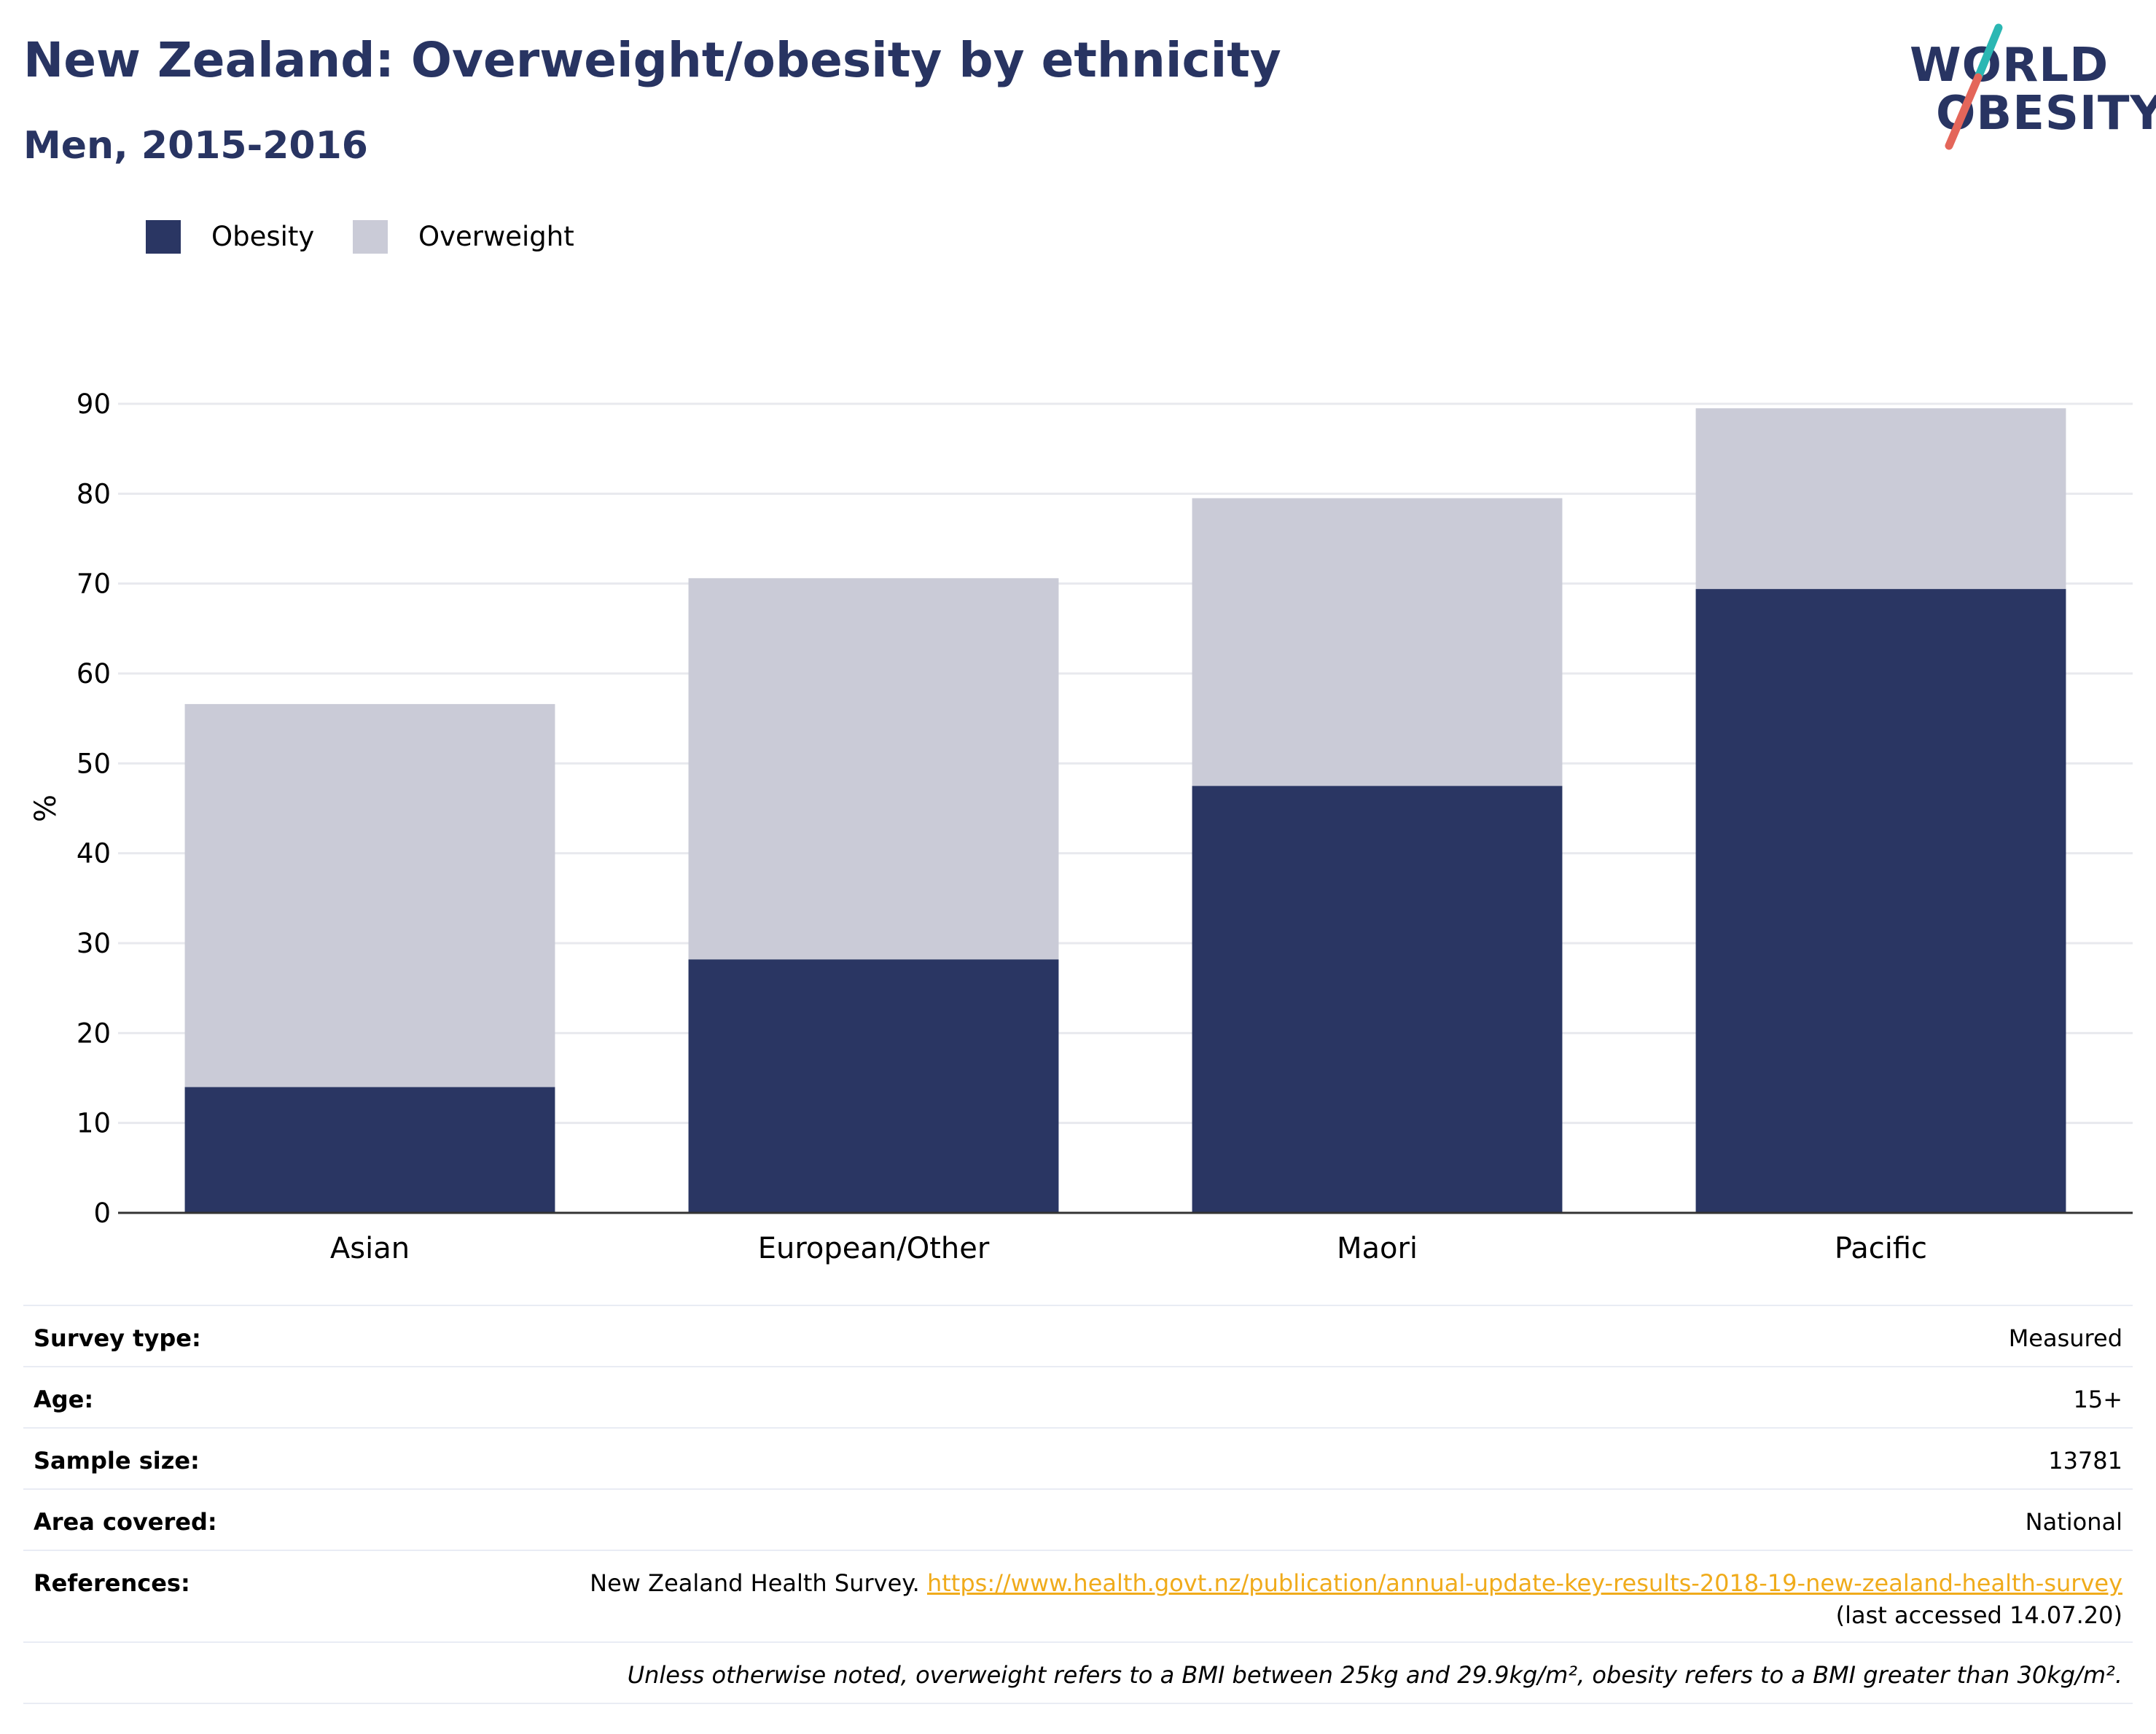  Describe the element at coordinates (94, 764) in the screenshot. I see `y-tick-label: 50` at that location.